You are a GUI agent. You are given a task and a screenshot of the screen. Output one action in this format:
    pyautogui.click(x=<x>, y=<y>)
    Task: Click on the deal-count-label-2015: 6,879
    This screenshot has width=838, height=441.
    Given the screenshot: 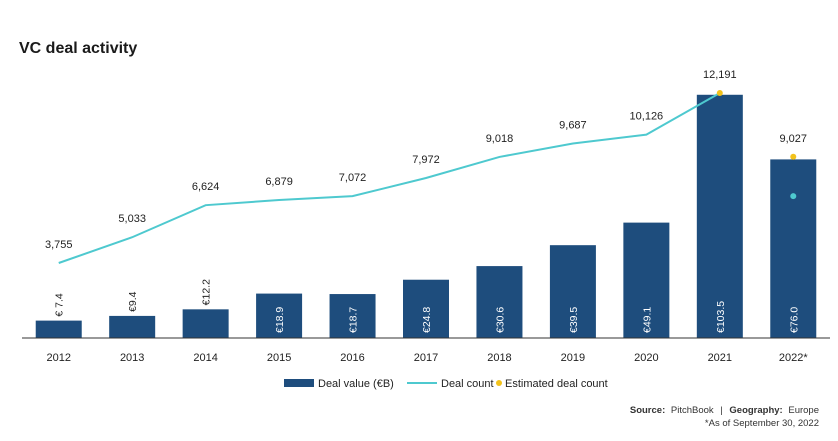 What is the action you would take?
    pyautogui.click(x=279, y=182)
    